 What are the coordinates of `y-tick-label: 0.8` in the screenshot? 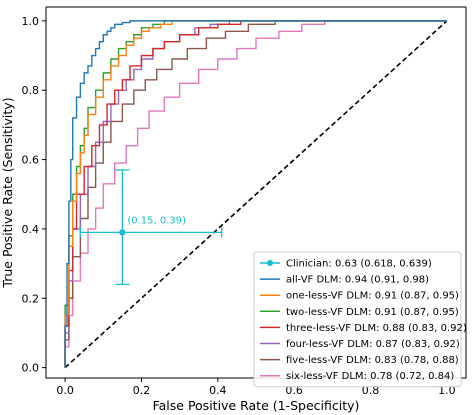 It's located at (31, 90).